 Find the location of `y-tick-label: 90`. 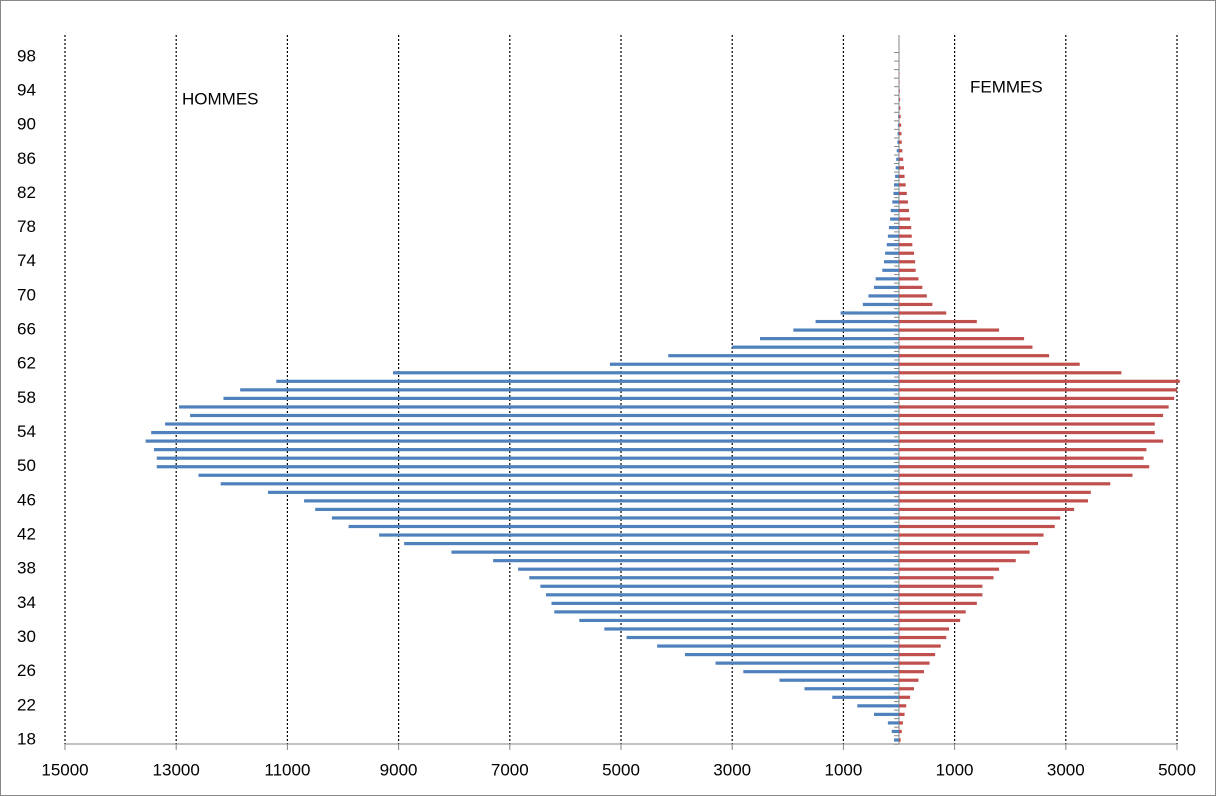

y-tick-label: 90 is located at coordinates (26, 124).